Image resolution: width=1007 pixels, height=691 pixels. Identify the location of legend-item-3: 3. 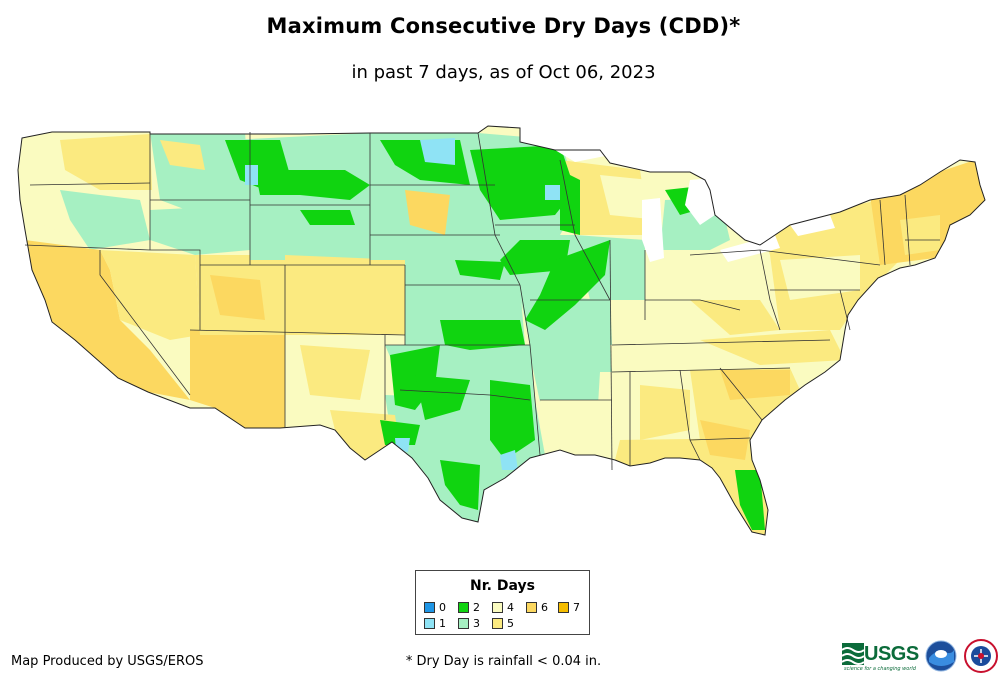
(469, 624).